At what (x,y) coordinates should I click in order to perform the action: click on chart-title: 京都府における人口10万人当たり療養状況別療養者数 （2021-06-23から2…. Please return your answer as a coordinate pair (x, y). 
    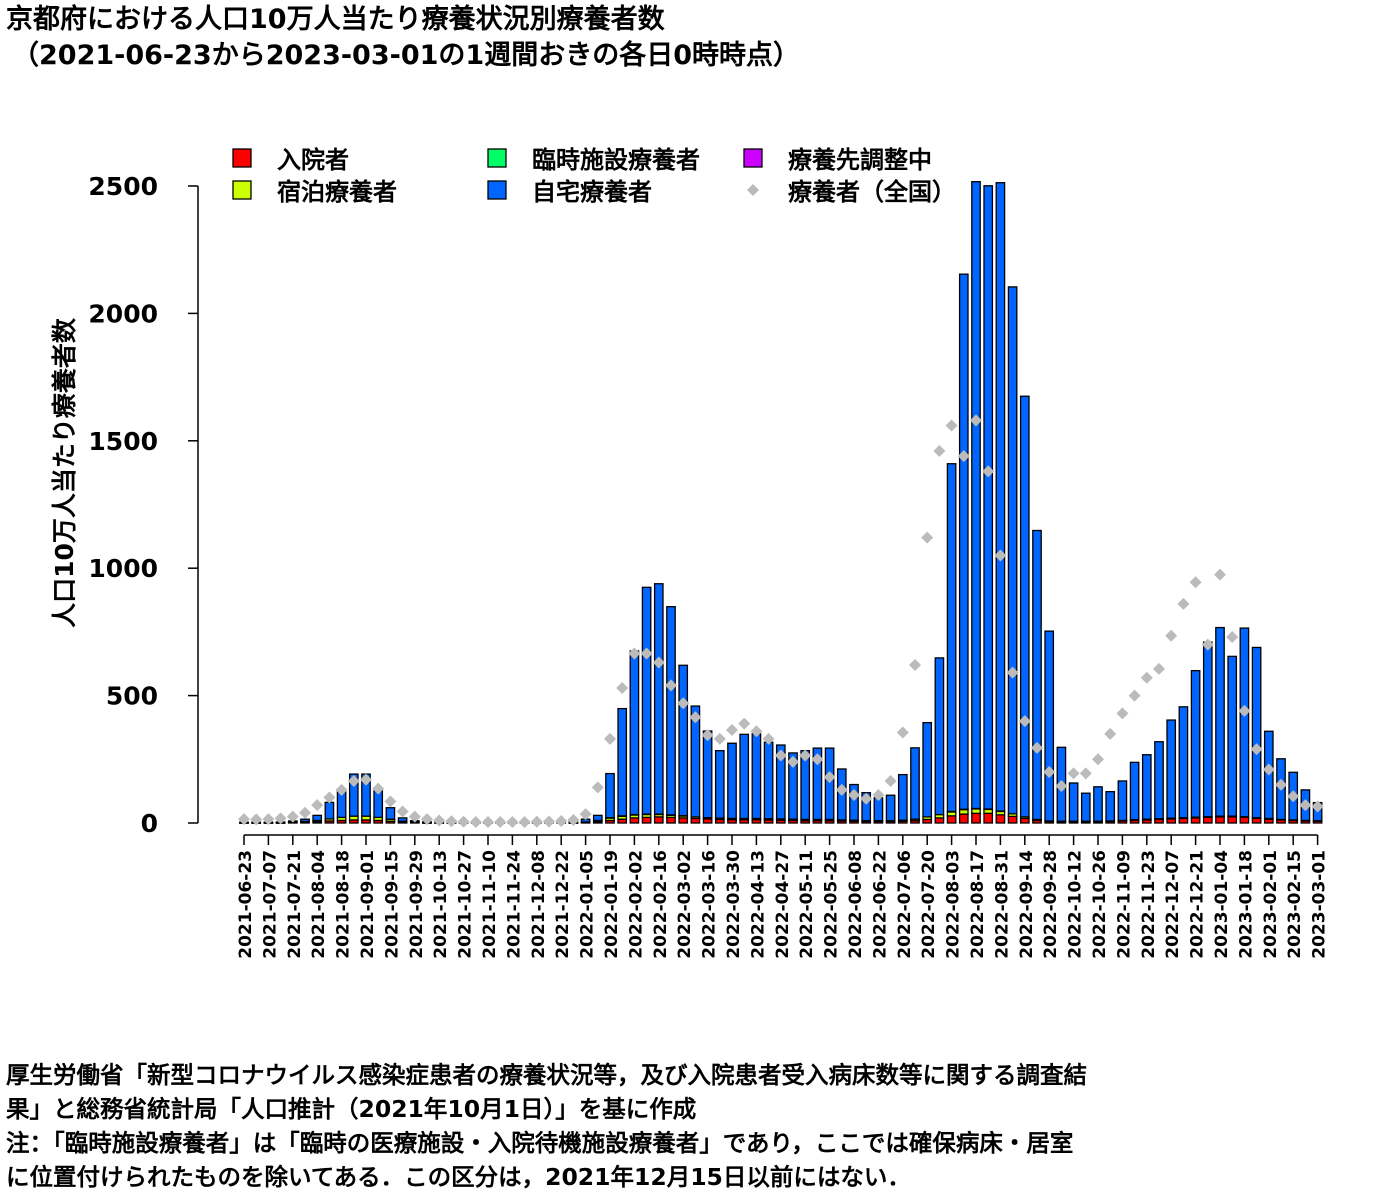
    Looking at the image, I should click on (403, 38).